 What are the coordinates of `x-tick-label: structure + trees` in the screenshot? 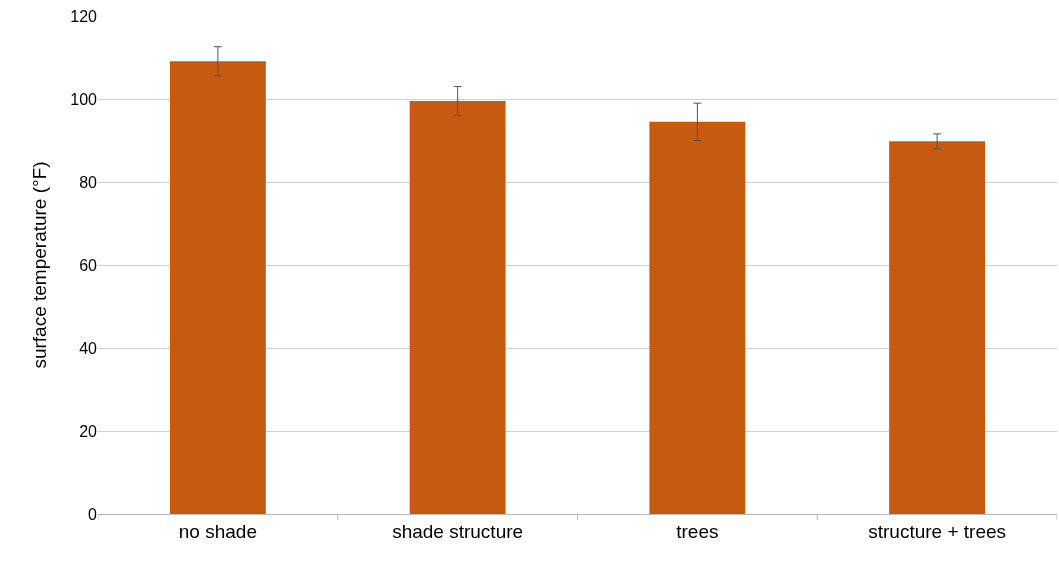 It's located at (937, 531).